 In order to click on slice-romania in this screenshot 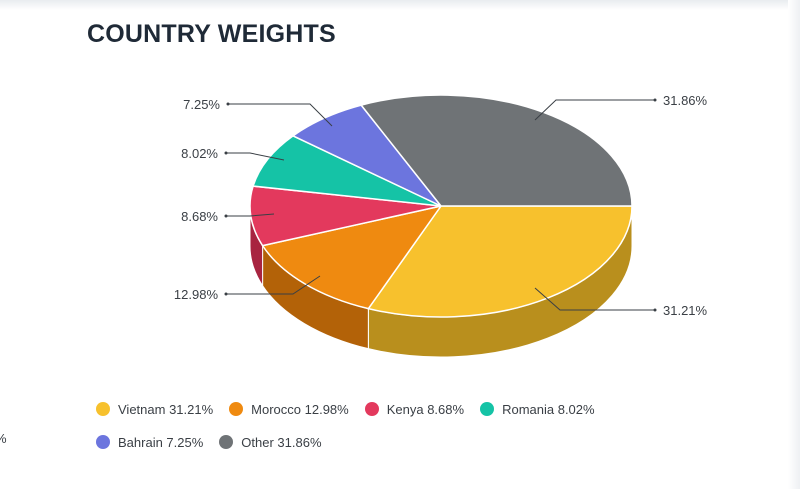, I will do `click(347, 170)`.